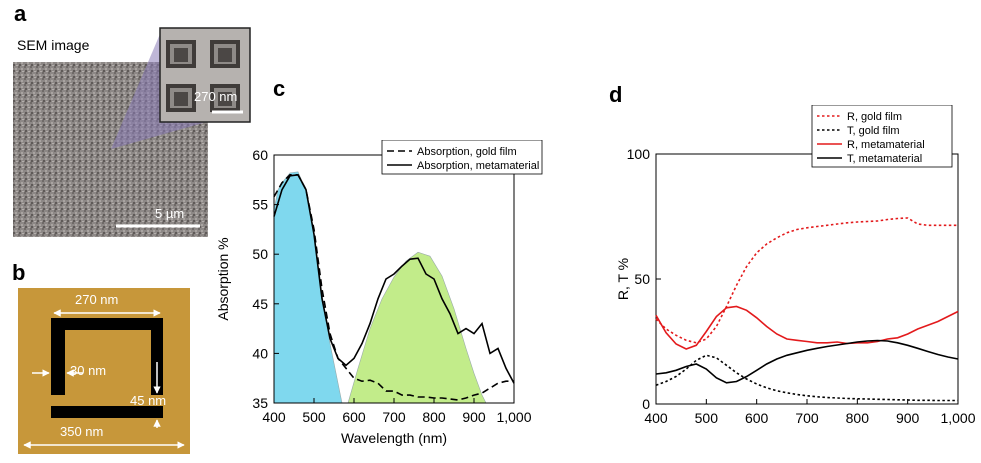 Image resolution: width=981 pixels, height=463 pixels. I want to click on inset-image, so click(205, 75).